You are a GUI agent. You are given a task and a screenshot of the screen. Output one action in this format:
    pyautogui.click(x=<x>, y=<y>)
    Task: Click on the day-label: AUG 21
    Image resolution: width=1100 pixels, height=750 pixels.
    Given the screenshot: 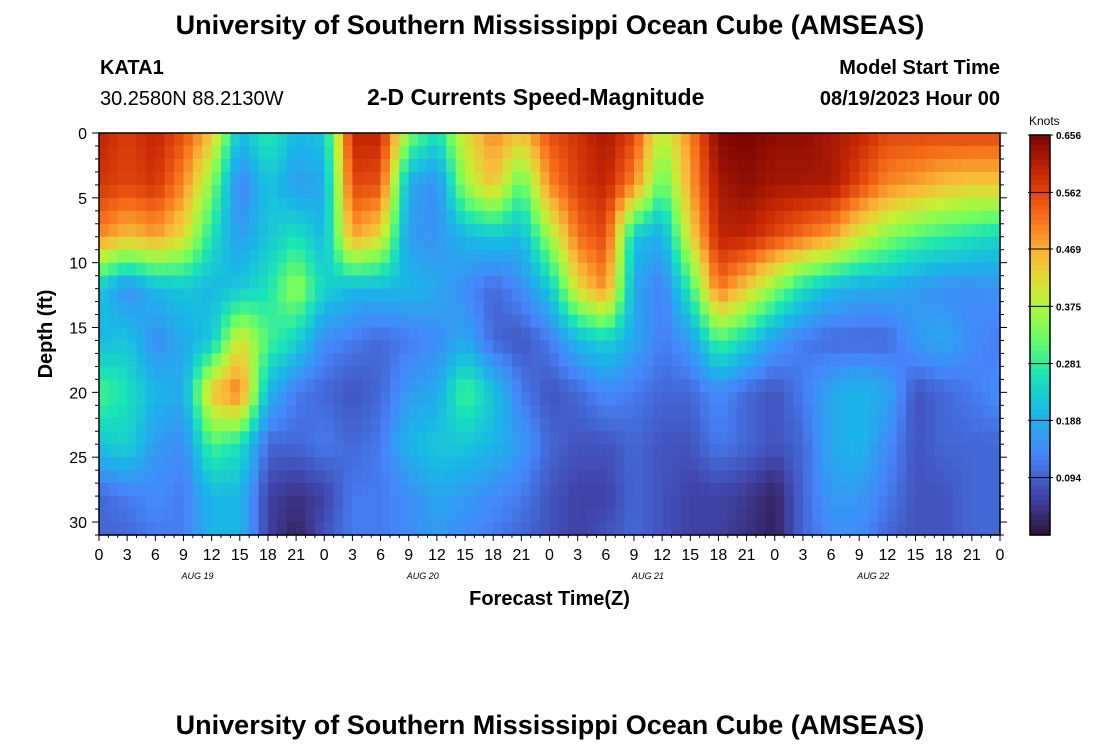 What is the action you would take?
    pyautogui.click(x=647, y=576)
    